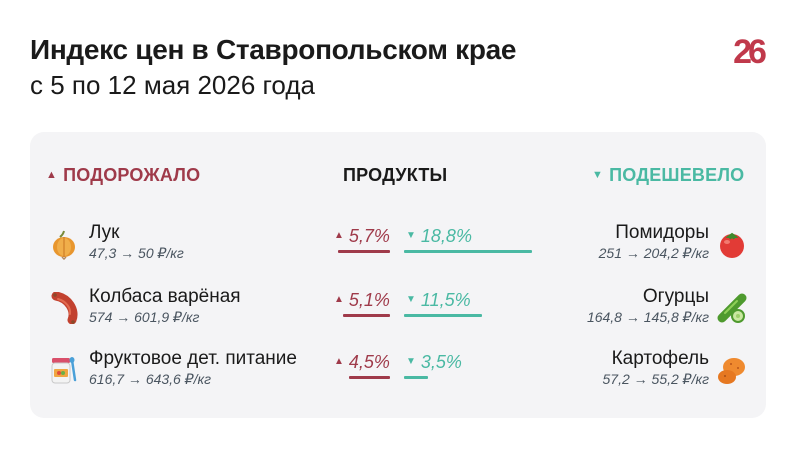 This screenshot has height=452, width=800. I want to click on cucumber-icon, so click(732, 308).